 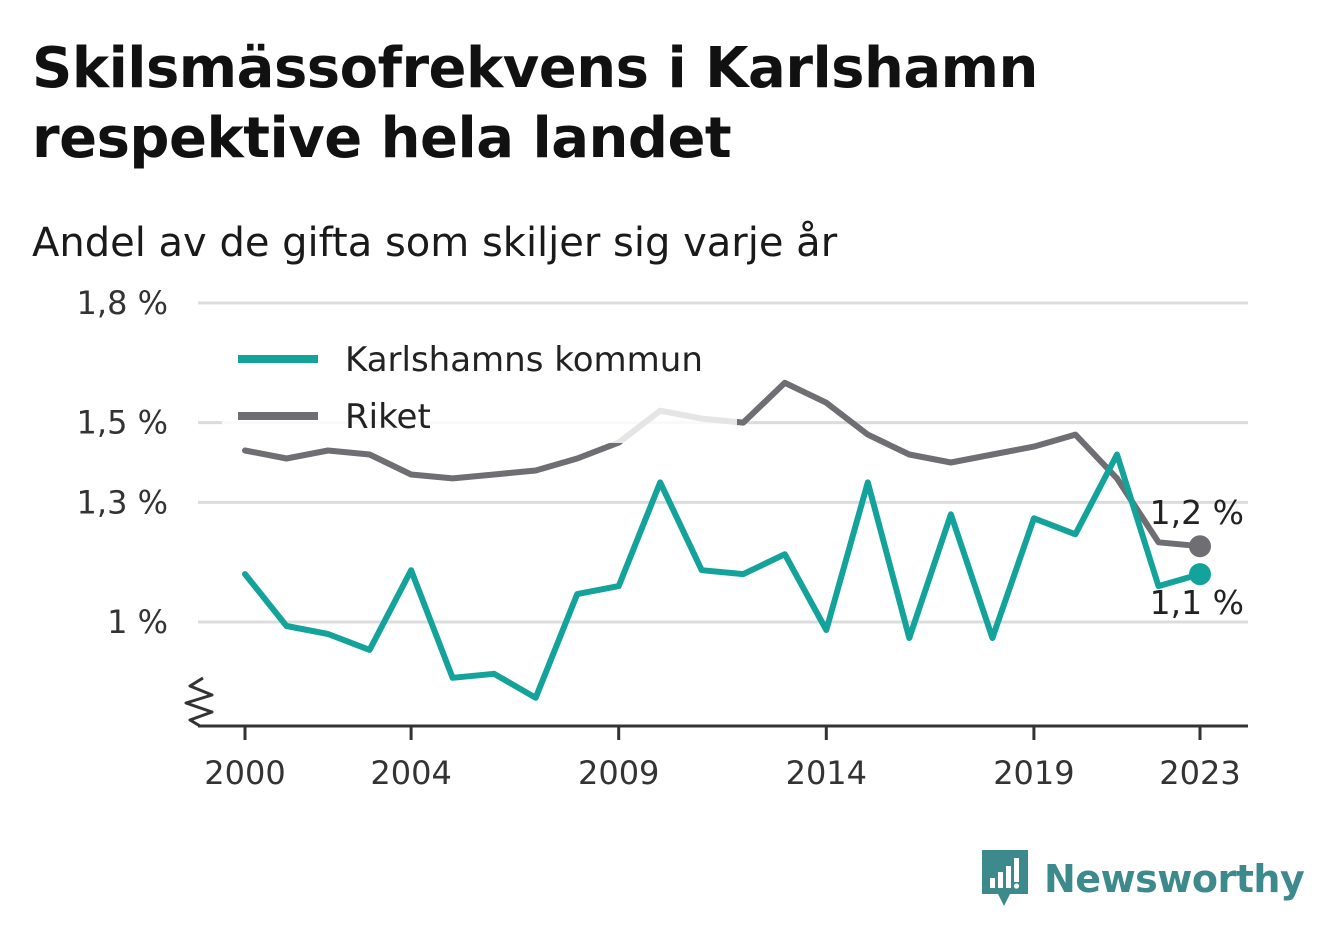 What do you see at coordinates (1005, 878) in the screenshot?
I see `newsworthy-logo-icon` at bounding box center [1005, 878].